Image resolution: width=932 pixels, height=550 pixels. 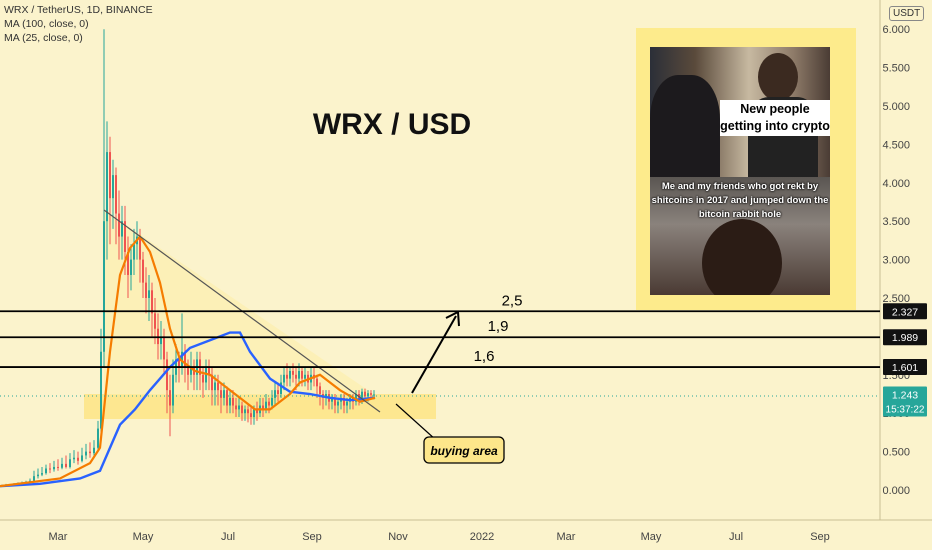 What do you see at coordinates (896, 69) in the screenshot?
I see `y-tick-label: 5.500` at bounding box center [896, 69].